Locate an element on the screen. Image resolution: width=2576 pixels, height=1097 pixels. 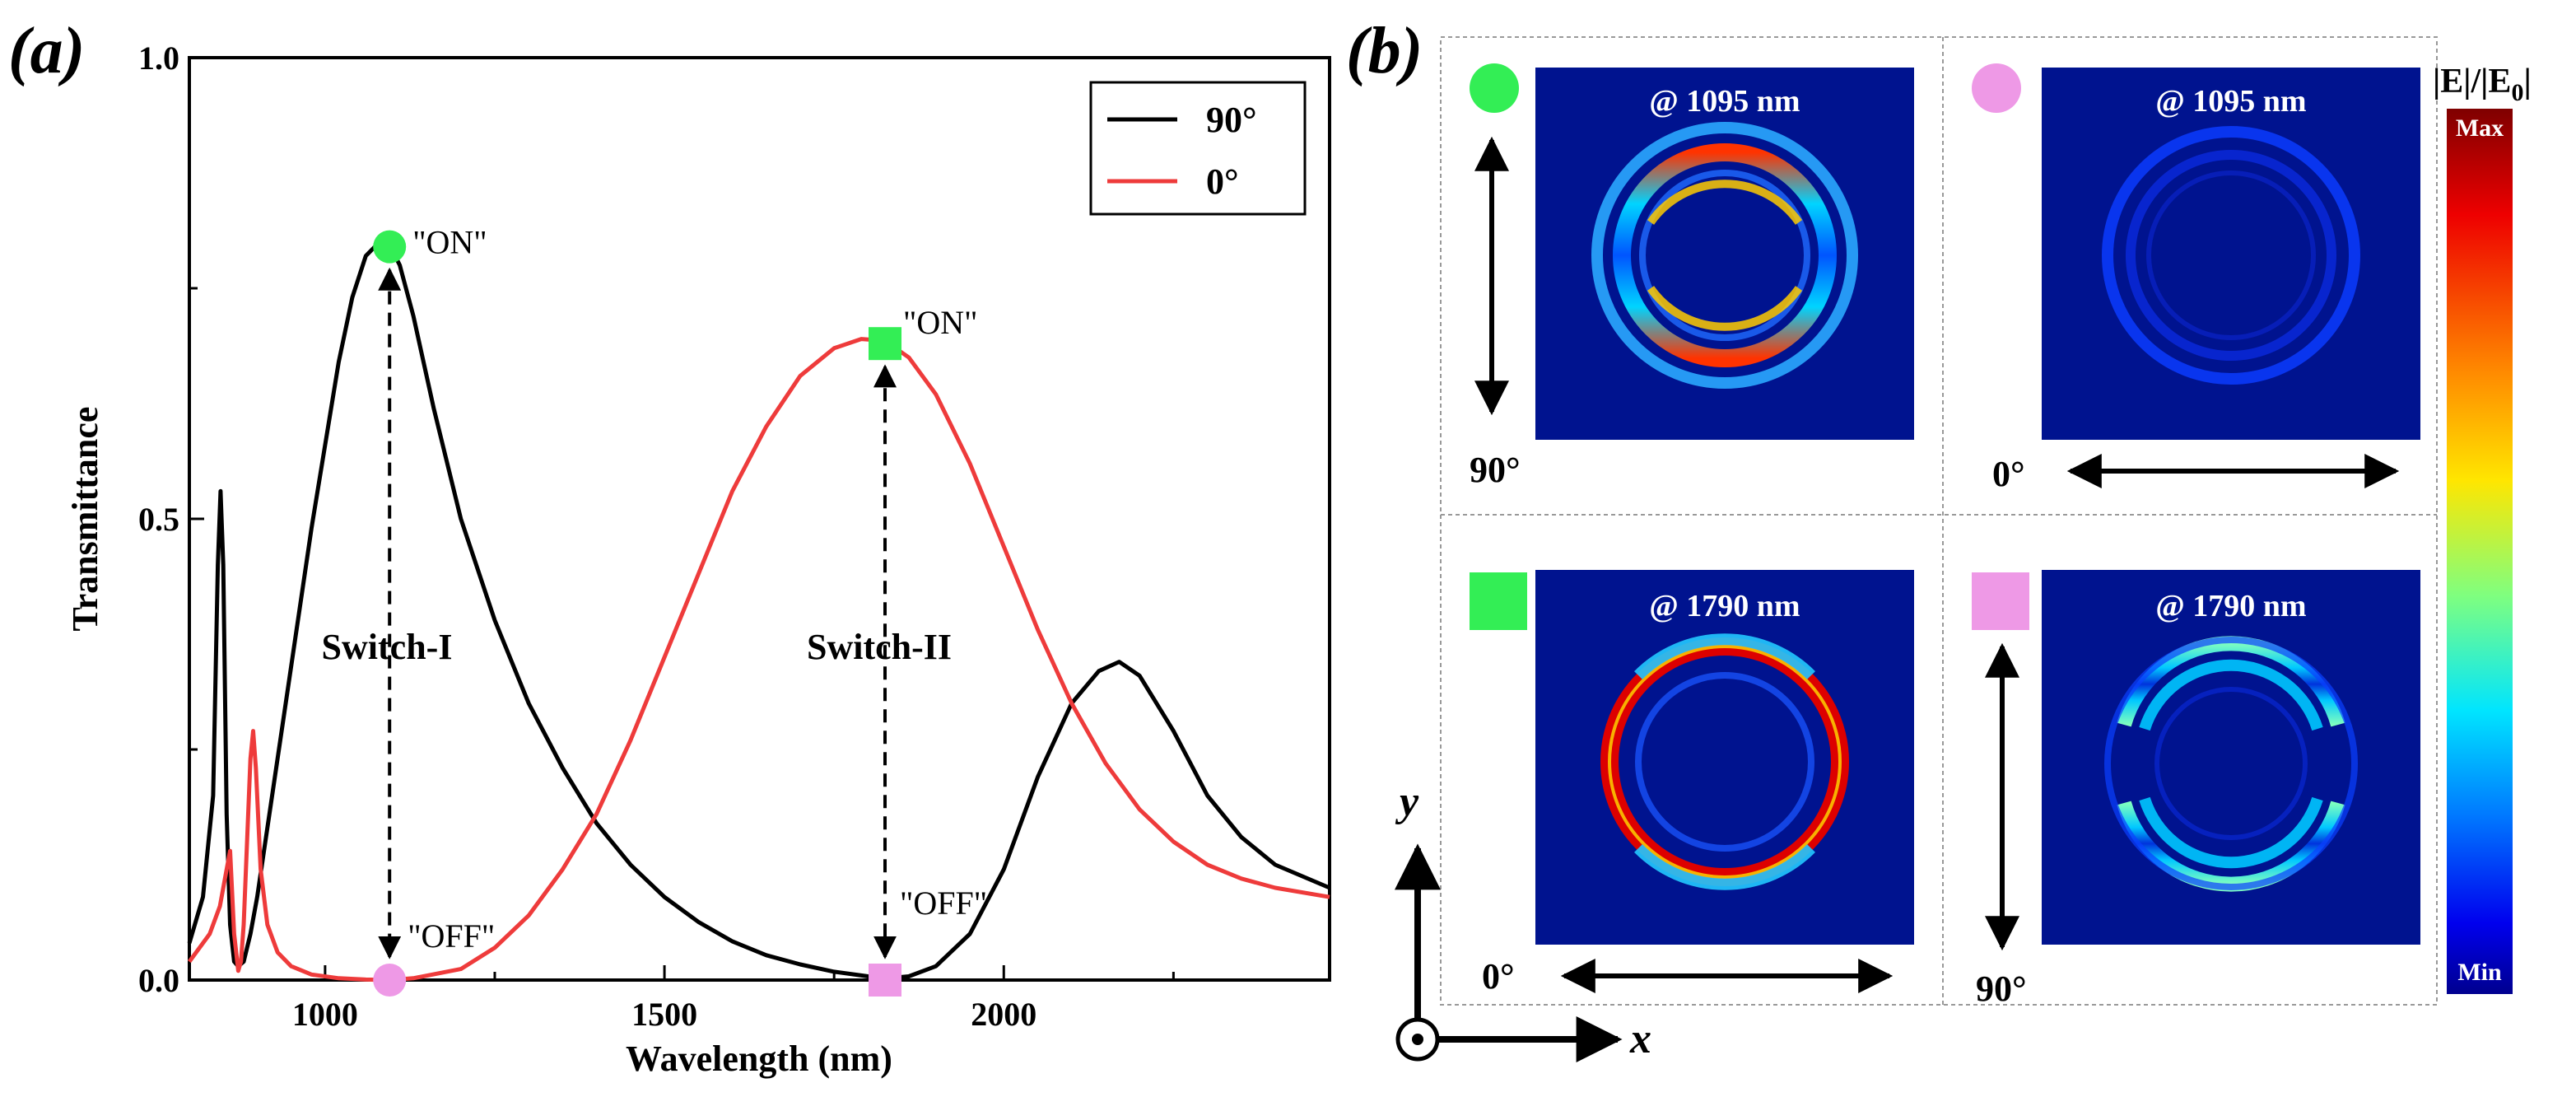
on-marker-circle is located at coordinates (390, 247).